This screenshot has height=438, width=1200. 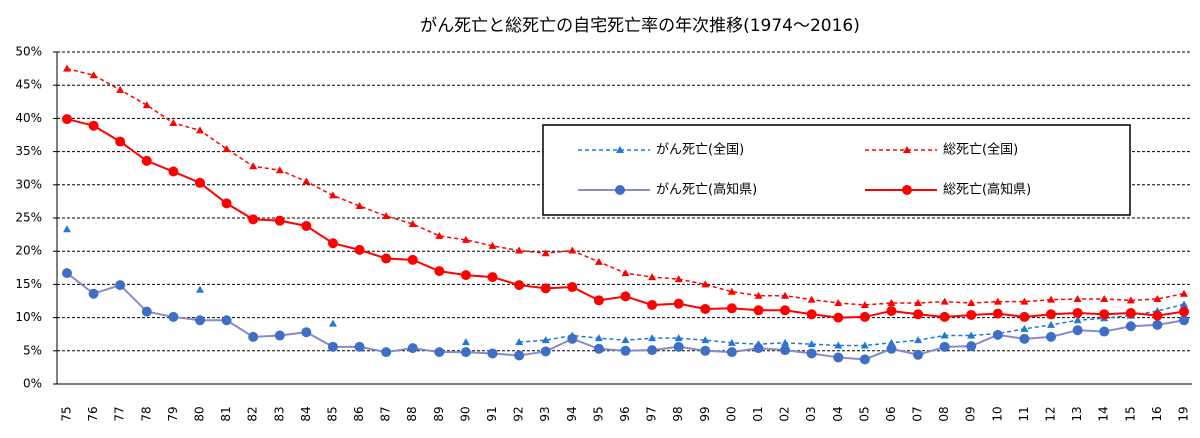 What do you see at coordinates (785, 413) in the screenshot?
I see `x-tick-label: 02` at bounding box center [785, 413].